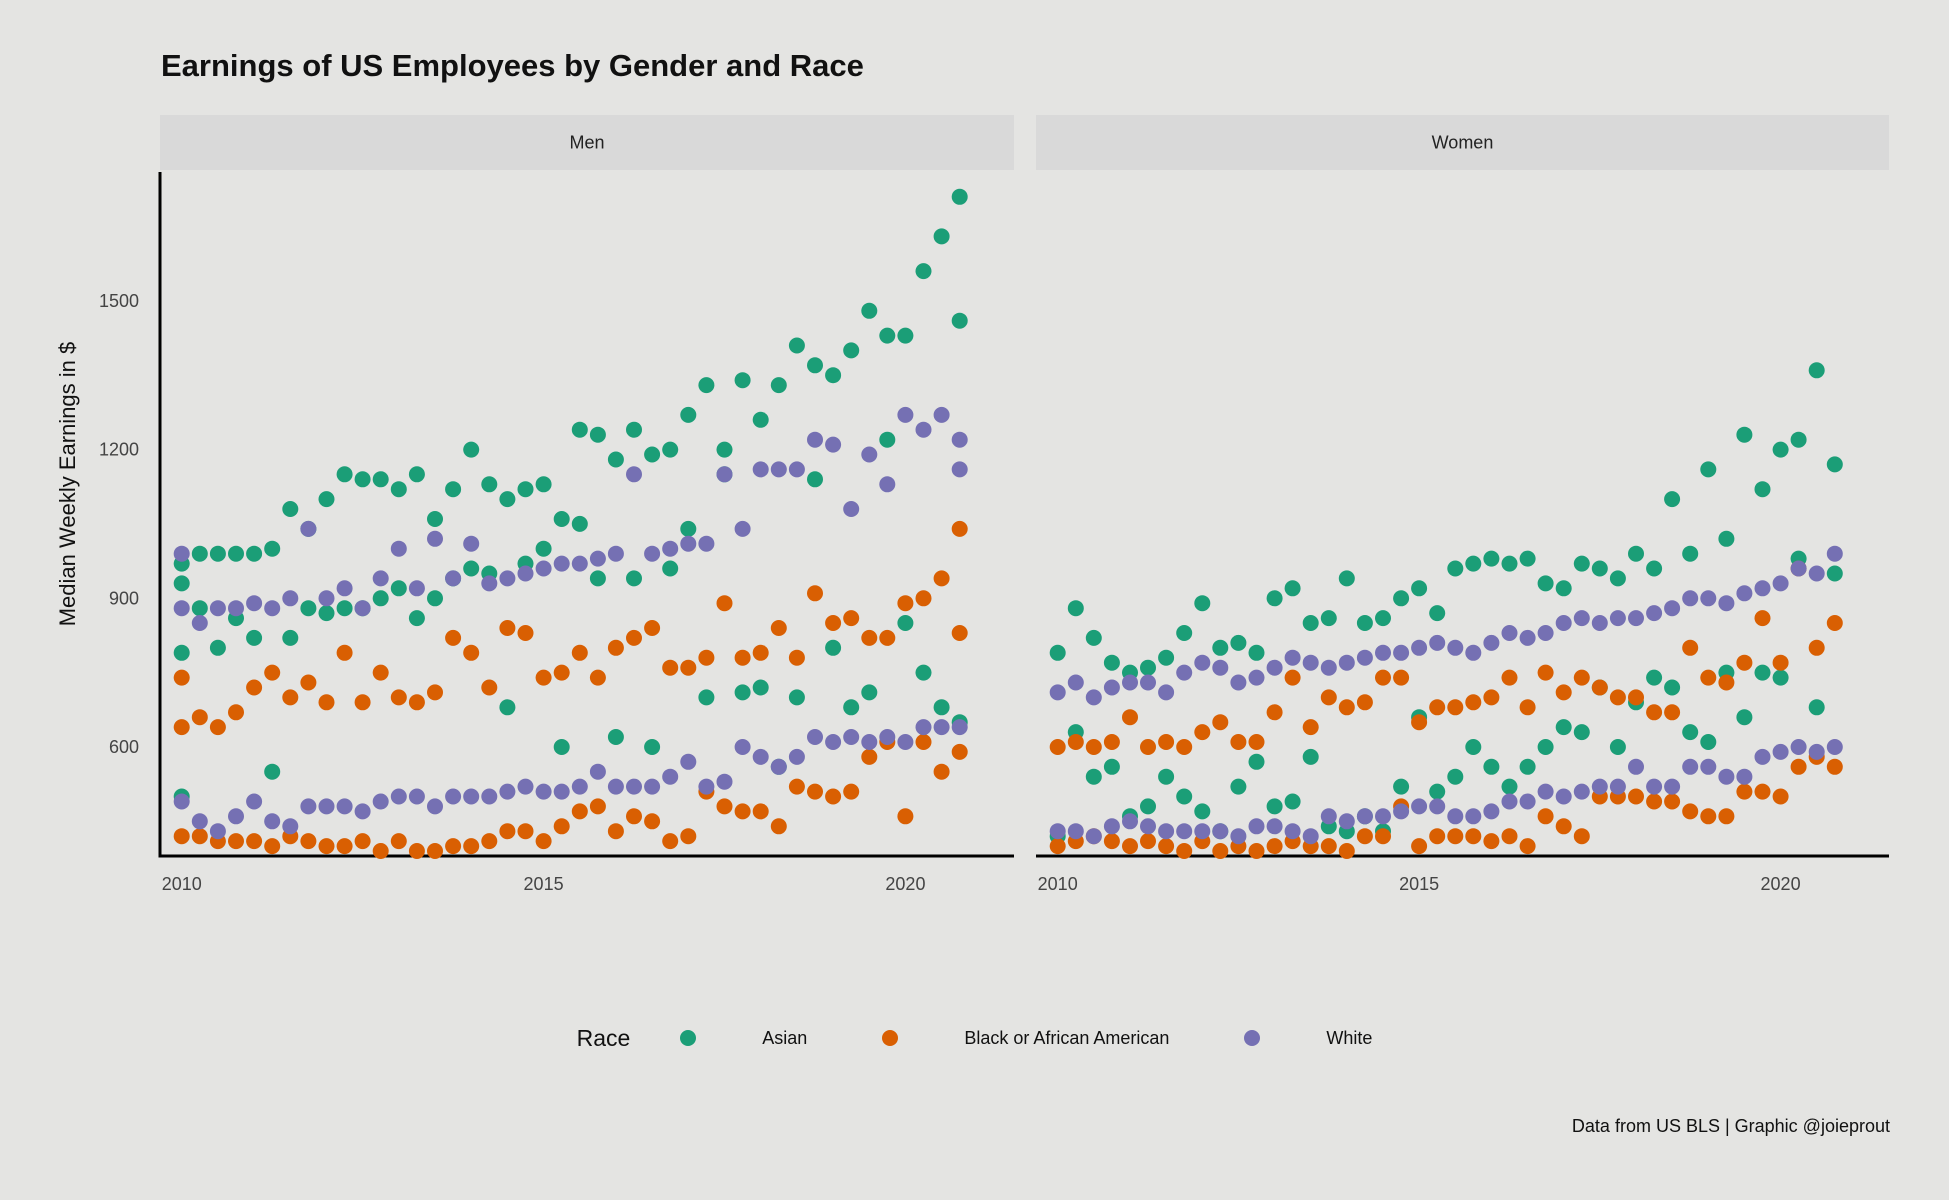 The height and width of the screenshot is (1200, 1949). I want to click on legend-key-asian, so click(688, 1038).